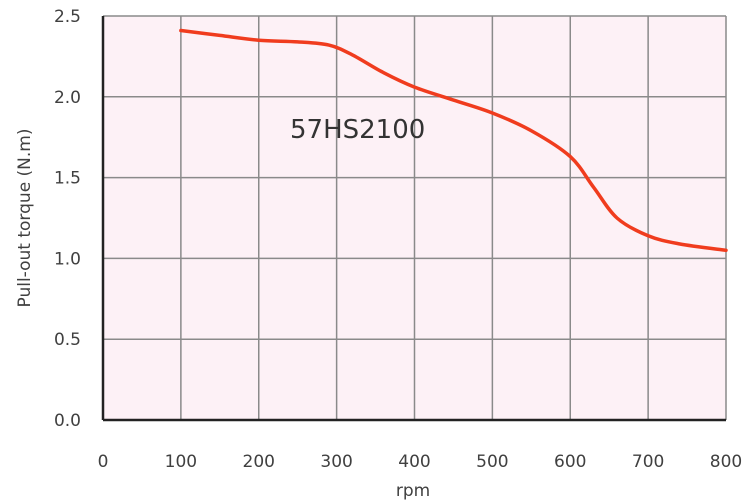  I want to click on y-tick-label: 2.5, so click(67, 17).